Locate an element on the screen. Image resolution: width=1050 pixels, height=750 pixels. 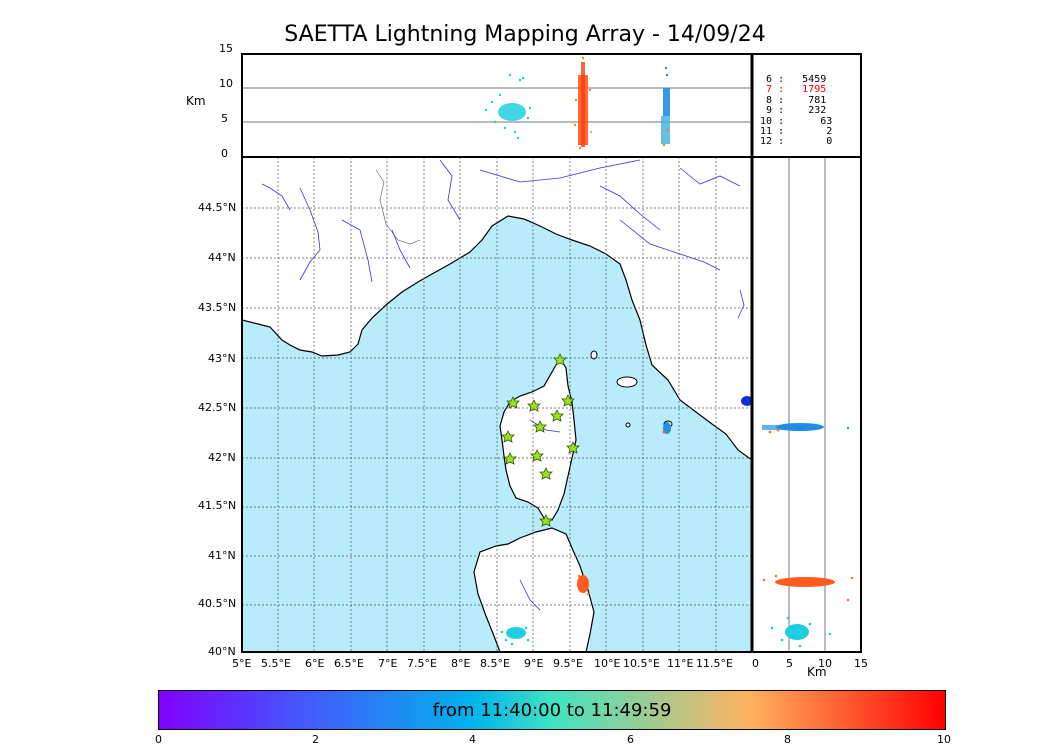
altitude-cluster-orange is located at coordinates (583, 103).